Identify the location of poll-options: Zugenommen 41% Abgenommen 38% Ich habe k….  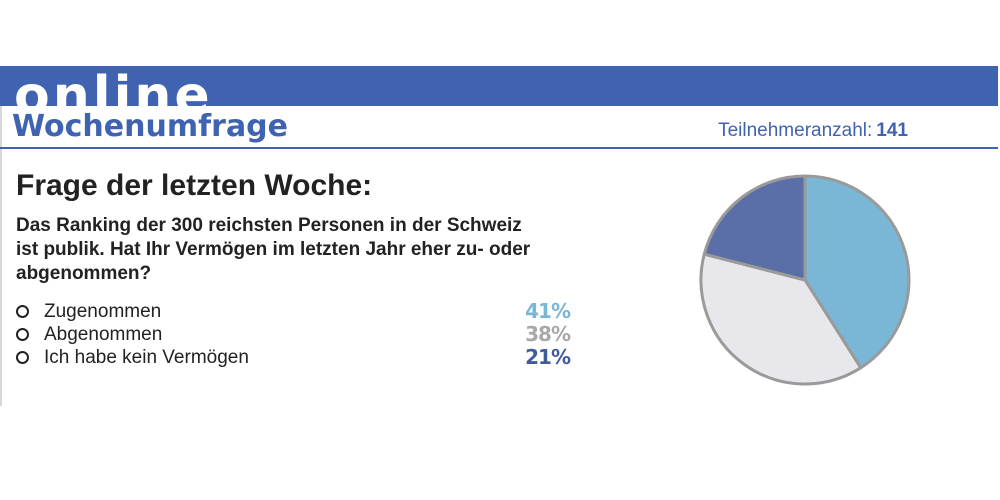
(296, 334).